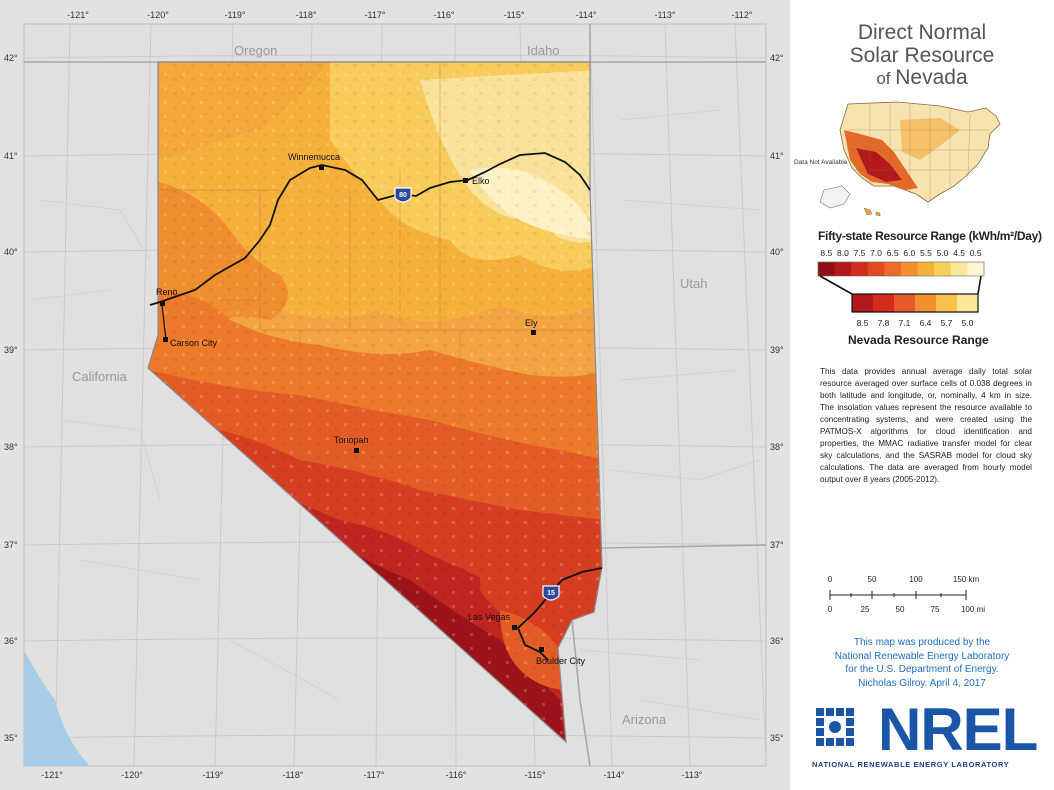 The image size is (1054, 790). What do you see at coordinates (865, 609) in the screenshot?
I see `scale-mi-label: 25` at bounding box center [865, 609].